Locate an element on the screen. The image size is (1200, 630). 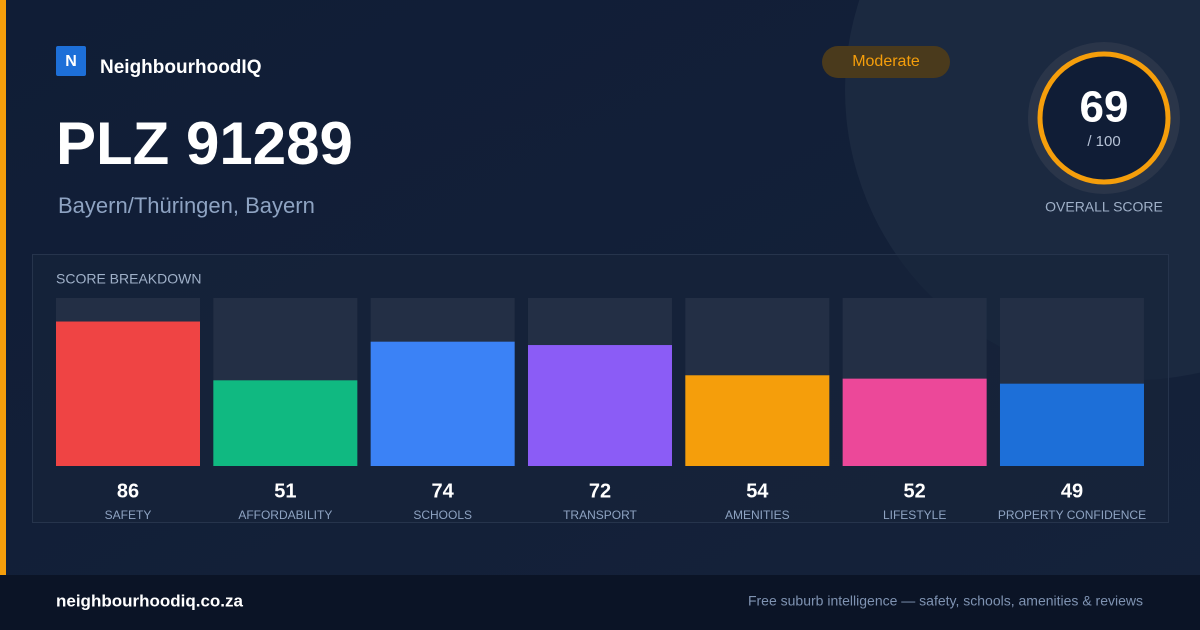
location: Bayern/Thüringen, Bayern is located at coordinates (186, 205).